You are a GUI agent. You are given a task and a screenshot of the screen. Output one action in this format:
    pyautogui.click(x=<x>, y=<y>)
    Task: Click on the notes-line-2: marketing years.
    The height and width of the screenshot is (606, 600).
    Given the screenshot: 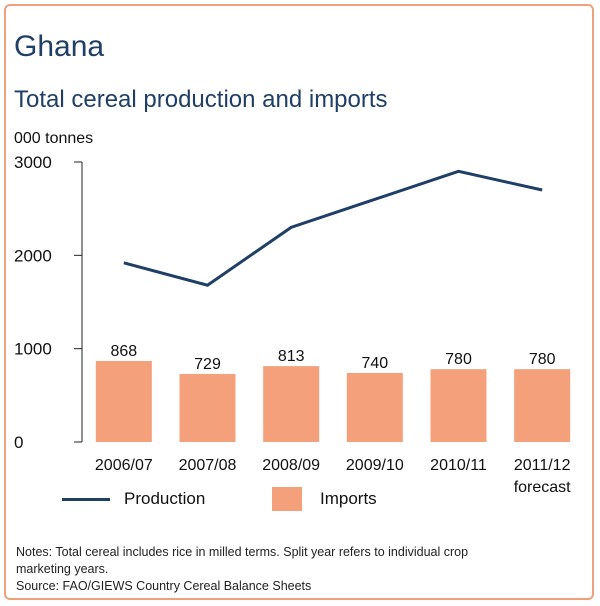 What is the action you would take?
    pyautogui.click(x=62, y=569)
    